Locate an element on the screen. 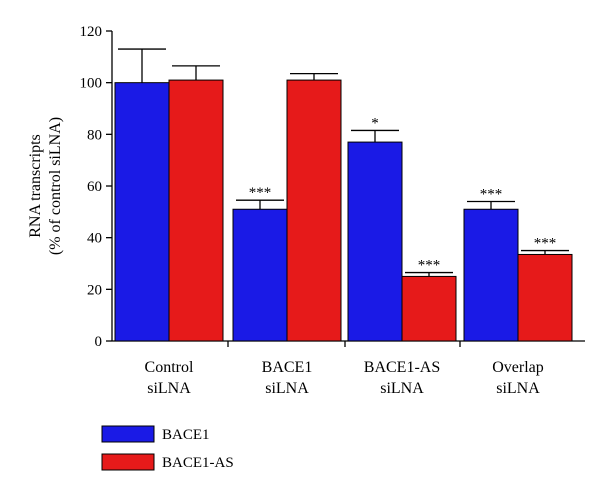 Image resolution: width=600 pixels, height=497 pixels. y-tick-label: 80 is located at coordinates (94, 135).